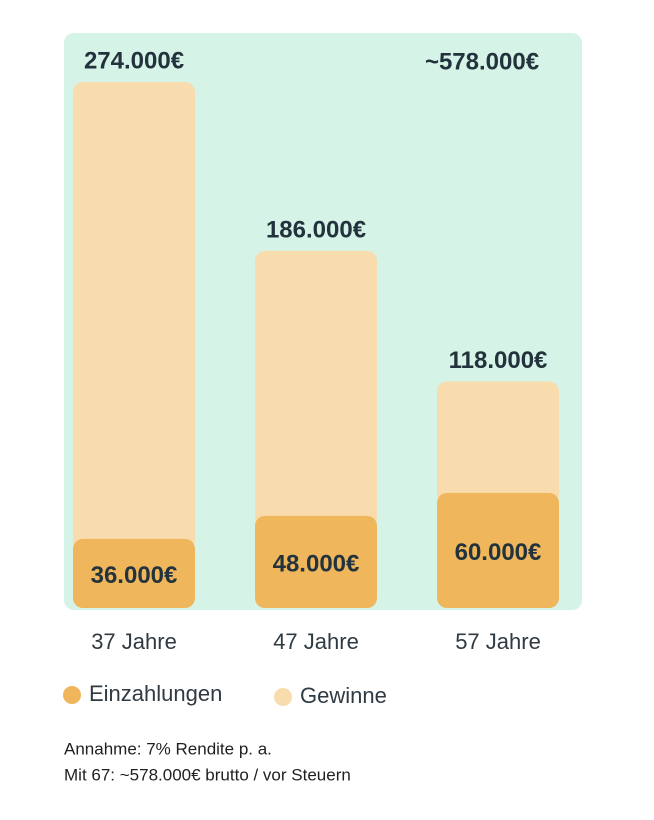 This screenshot has height=820, width=654. Describe the element at coordinates (207, 774) in the screenshot. I see `note: Mit 67: ~578.000€ brutto / vor Steuern` at that location.